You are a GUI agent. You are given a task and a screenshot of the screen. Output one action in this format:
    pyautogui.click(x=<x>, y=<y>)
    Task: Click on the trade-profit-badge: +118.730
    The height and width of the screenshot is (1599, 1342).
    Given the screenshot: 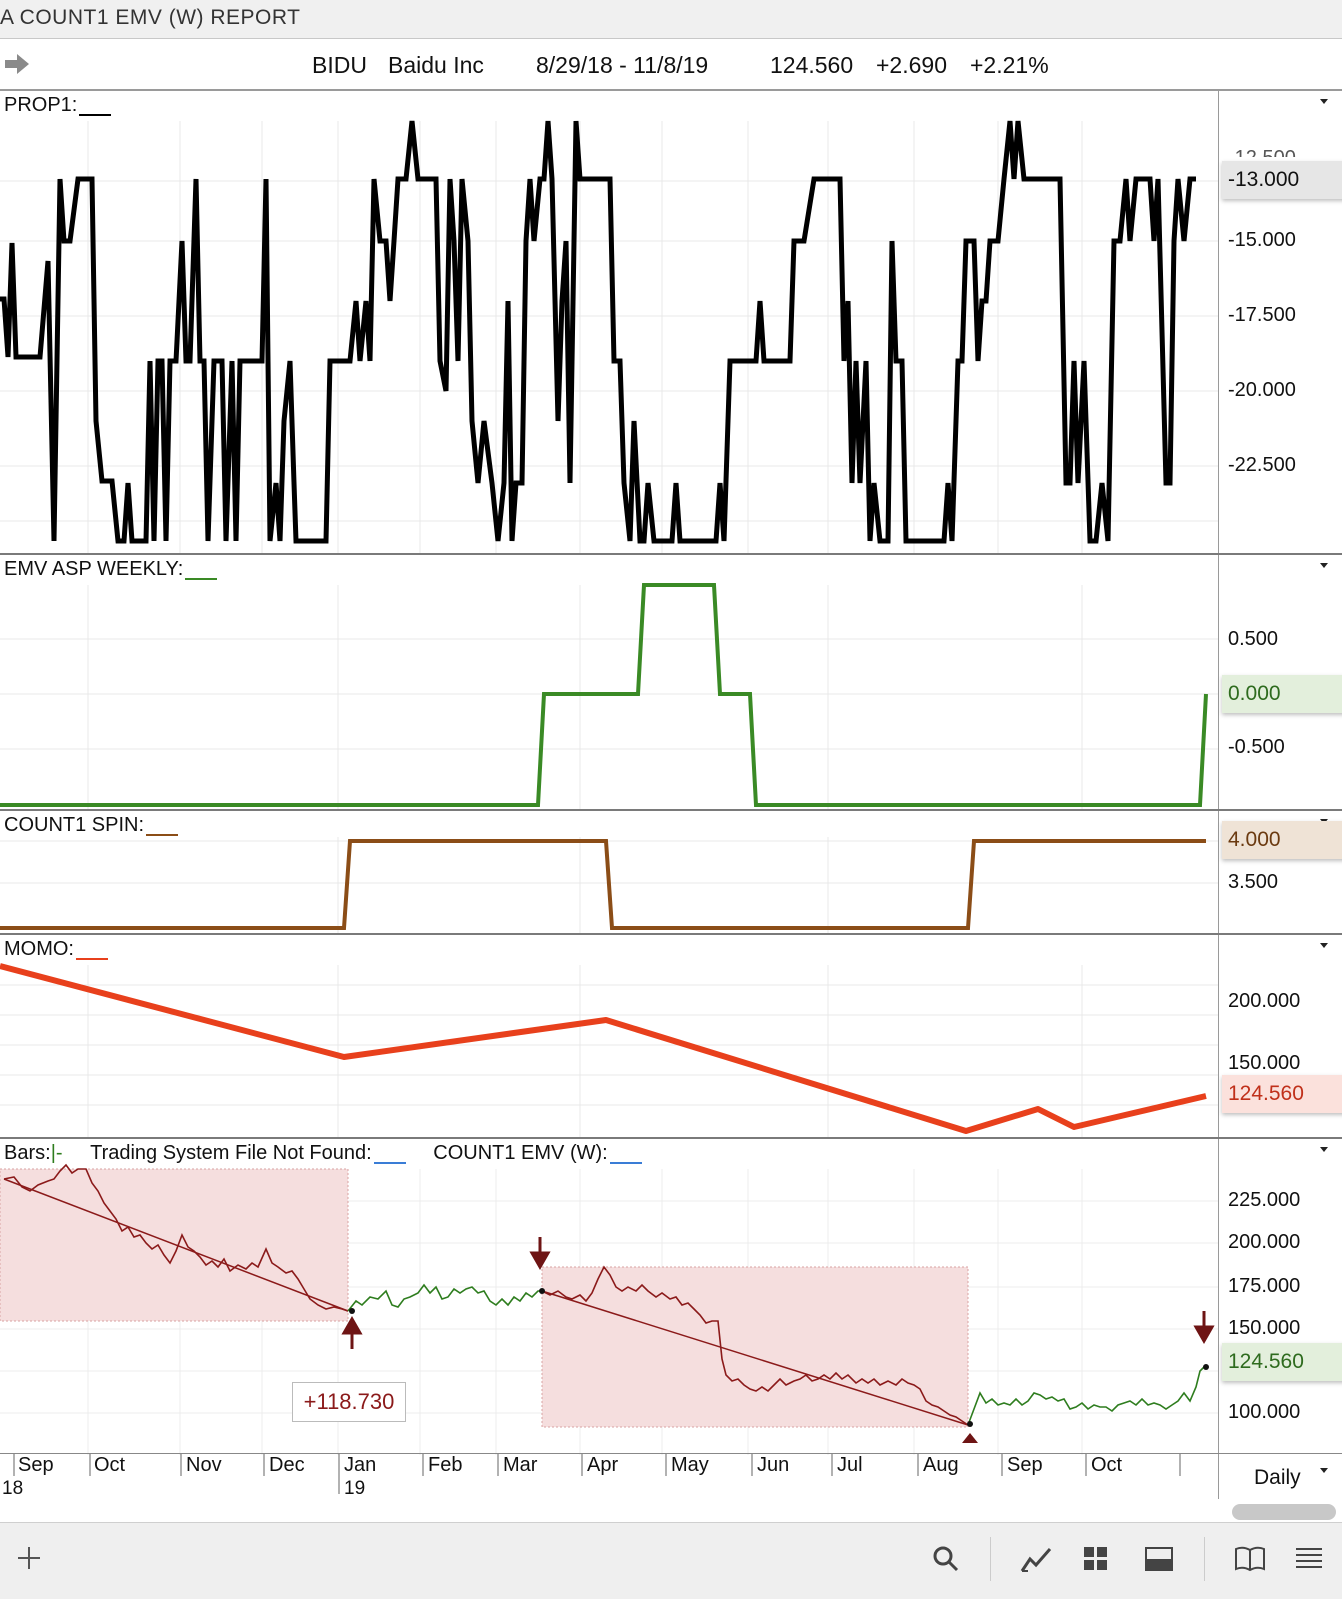 What is the action you would take?
    pyautogui.click(x=349, y=1402)
    